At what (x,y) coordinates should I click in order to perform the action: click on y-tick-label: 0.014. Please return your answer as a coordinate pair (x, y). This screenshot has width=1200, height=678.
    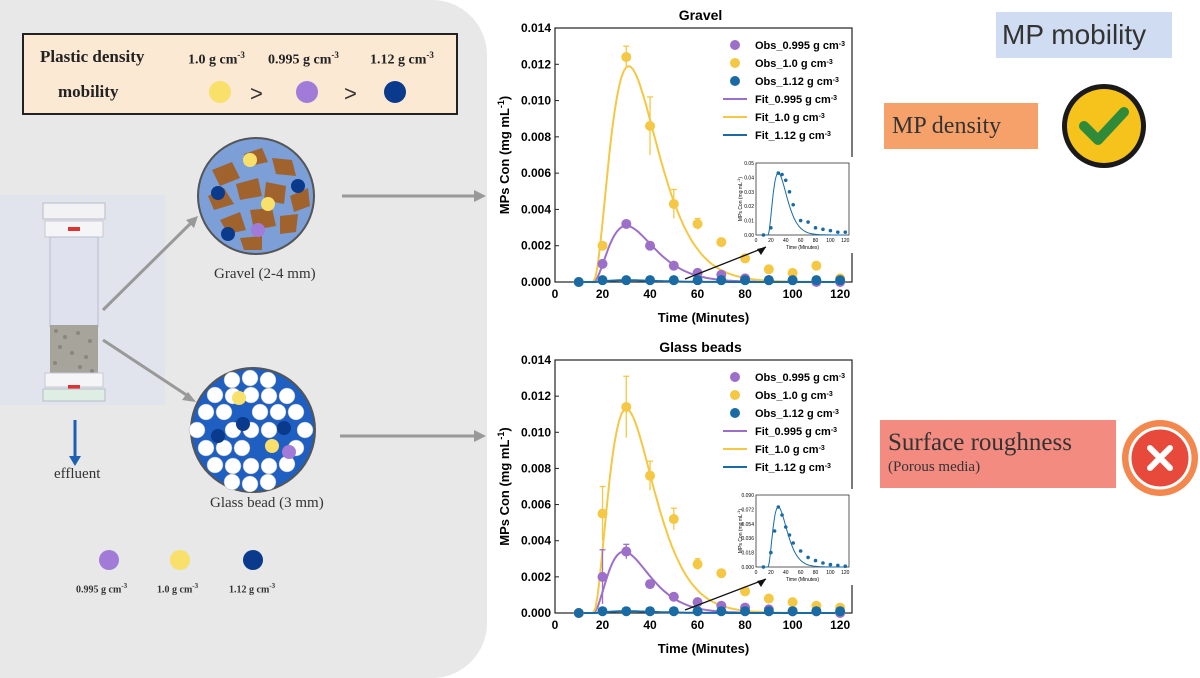
    Looking at the image, I should click on (536, 360).